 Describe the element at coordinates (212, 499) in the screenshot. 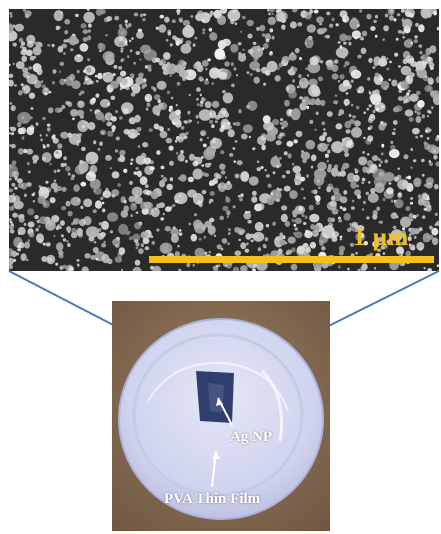

I see `pva-film-label: PVA Thin Film` at that location.